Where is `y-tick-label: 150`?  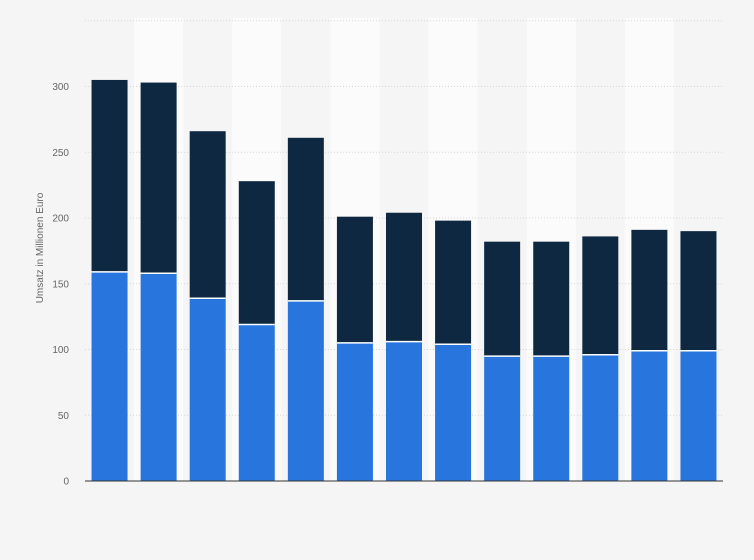
y-tick-label: 150 is located at coordinates (60, 284).